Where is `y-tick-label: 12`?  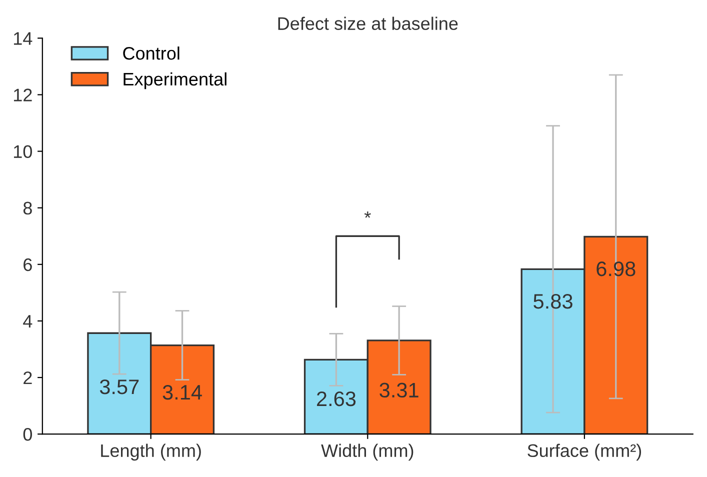
y-tick-label: 12 is located at coordinates (23, 95).